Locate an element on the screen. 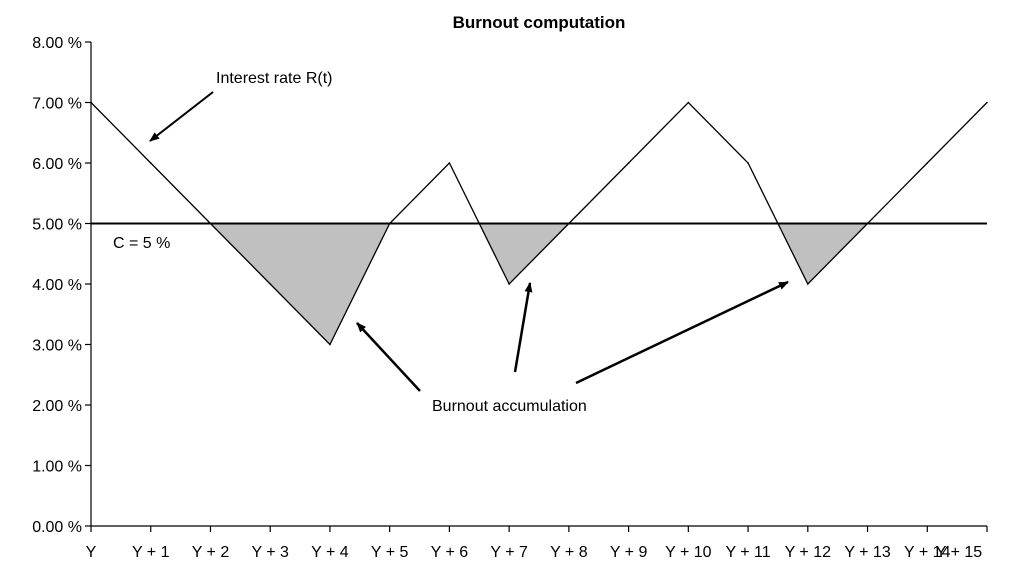 The width and height of the screenshot is (1022, 573). x-tick-label: Y + 15 is located at coordinates (959, 552).